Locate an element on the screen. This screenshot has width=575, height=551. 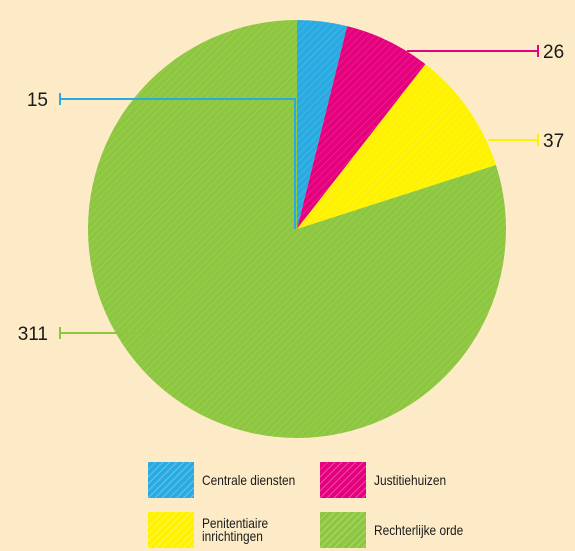
legend-label-justitiehuizen: Justitiehuizen is located at coordinates (410, 479).